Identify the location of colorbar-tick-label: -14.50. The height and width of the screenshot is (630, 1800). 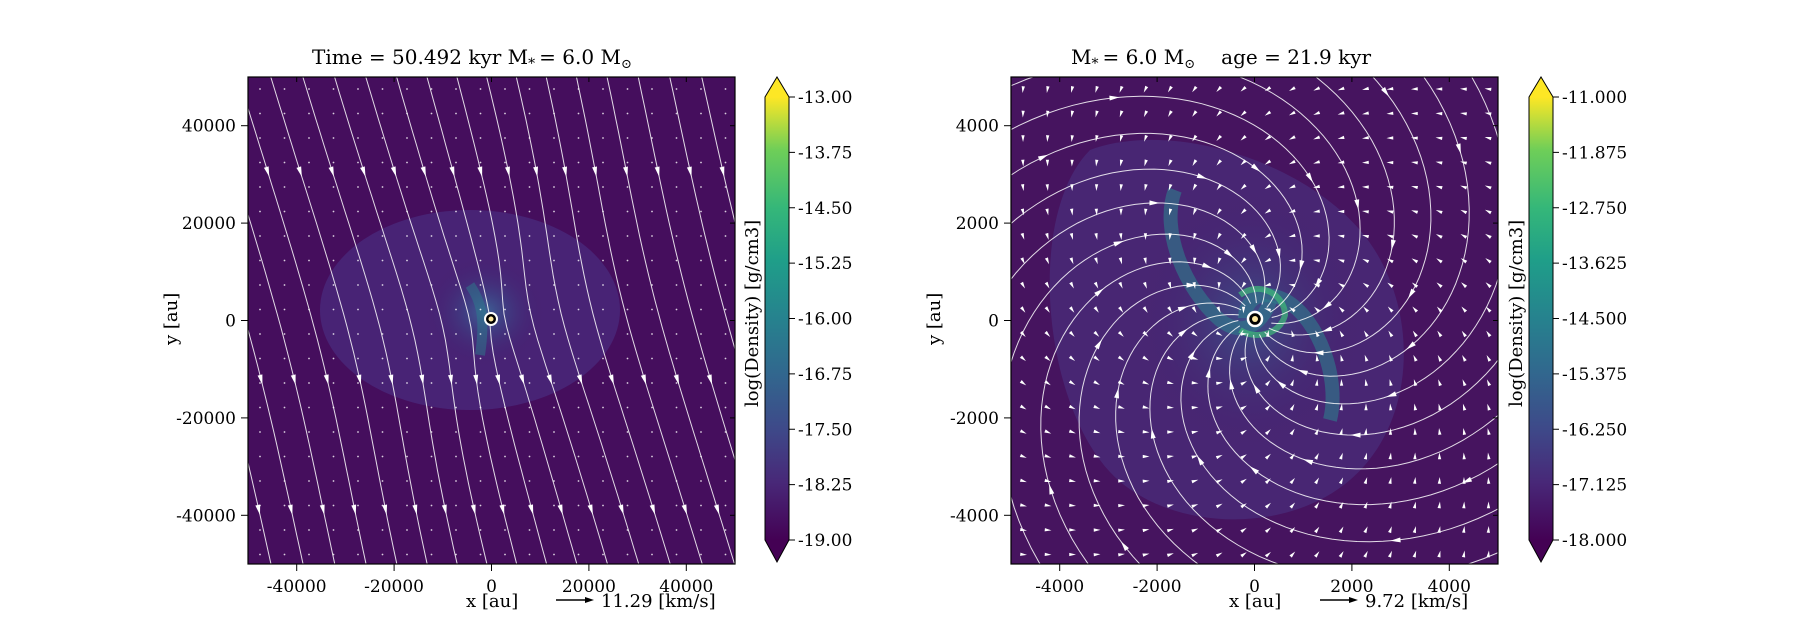
(825, 209).